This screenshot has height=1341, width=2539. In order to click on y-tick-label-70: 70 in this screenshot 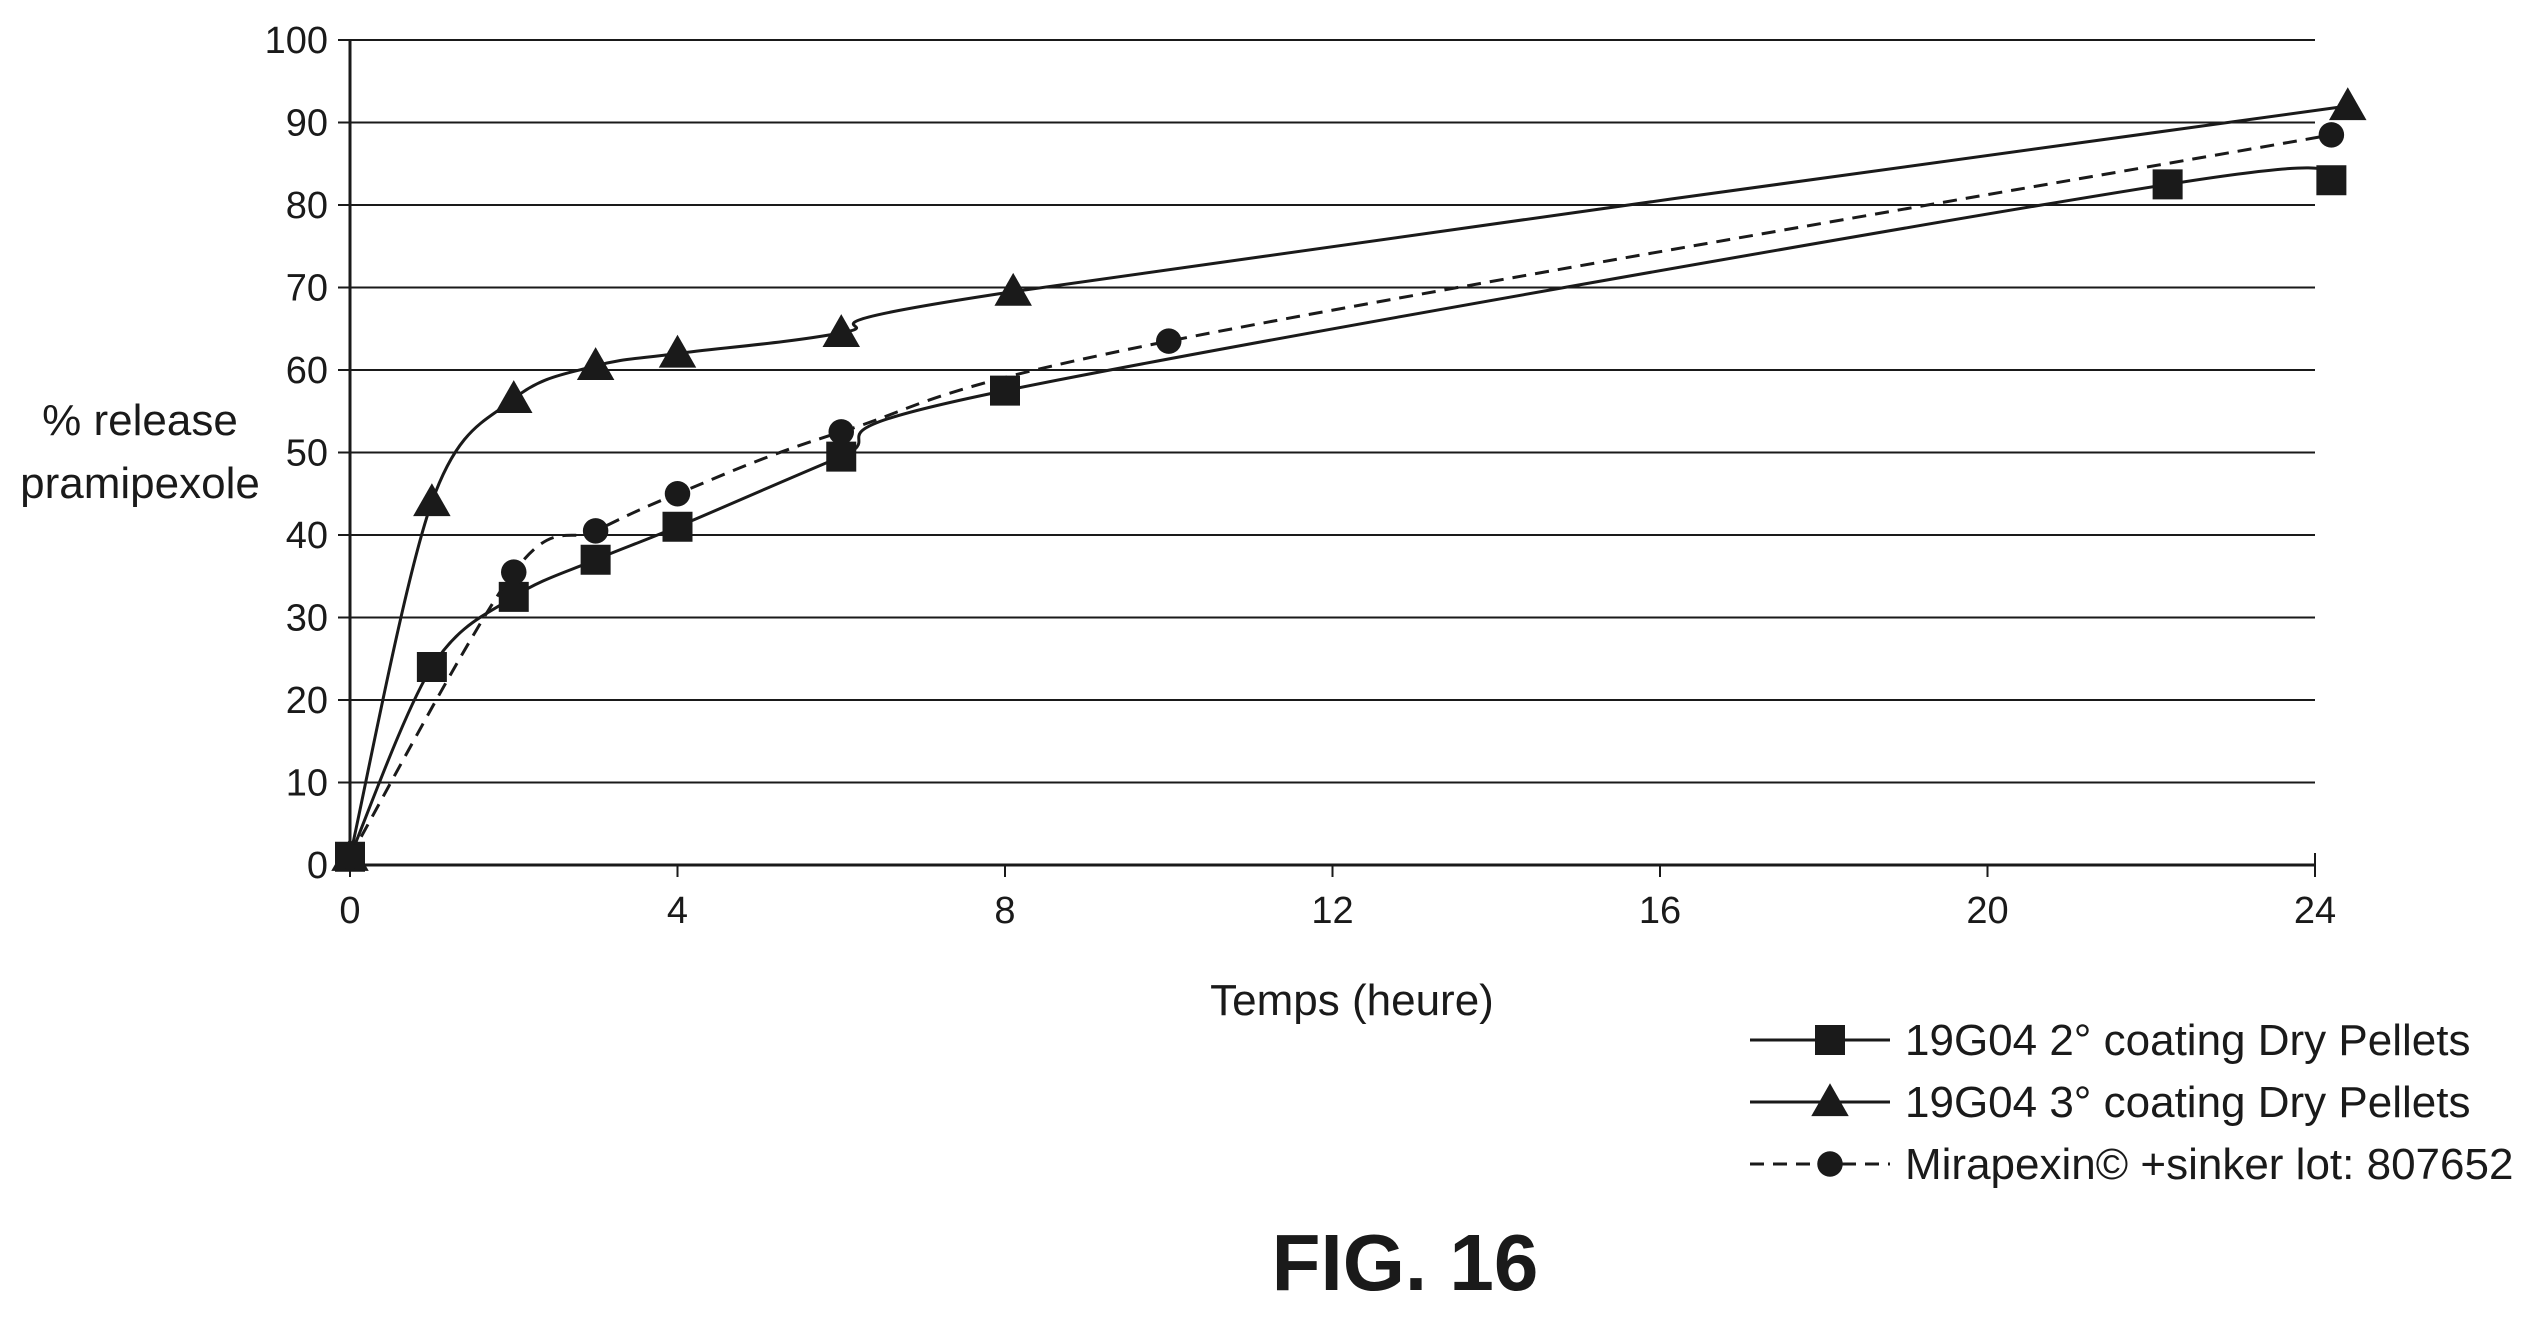, I will do `click(307, 289)`.